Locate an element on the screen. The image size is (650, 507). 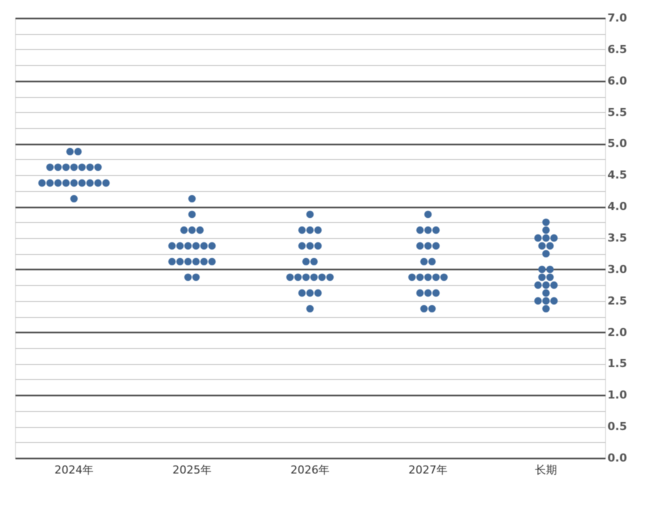
y-tick-label: 2.5 is located at coordinates (617, 301).